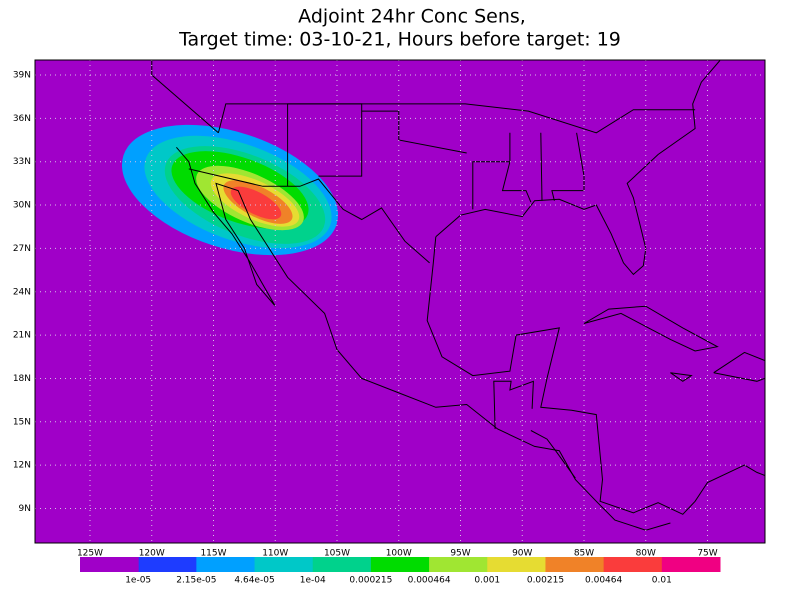  Describe the element at coordinates (22, 249) in the screenshot. I see `lat-label: 27N` at that location.